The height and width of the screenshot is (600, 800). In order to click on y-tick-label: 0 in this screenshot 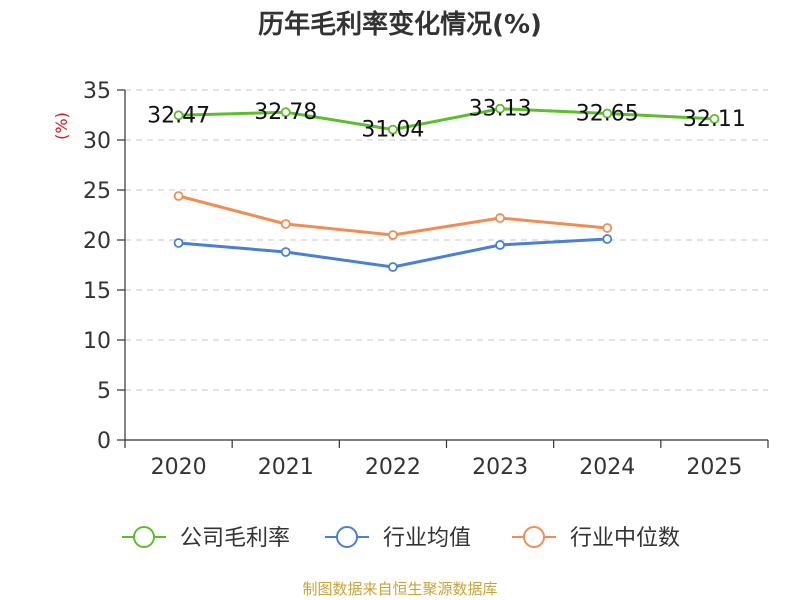, I will do `click(104, 441)`.